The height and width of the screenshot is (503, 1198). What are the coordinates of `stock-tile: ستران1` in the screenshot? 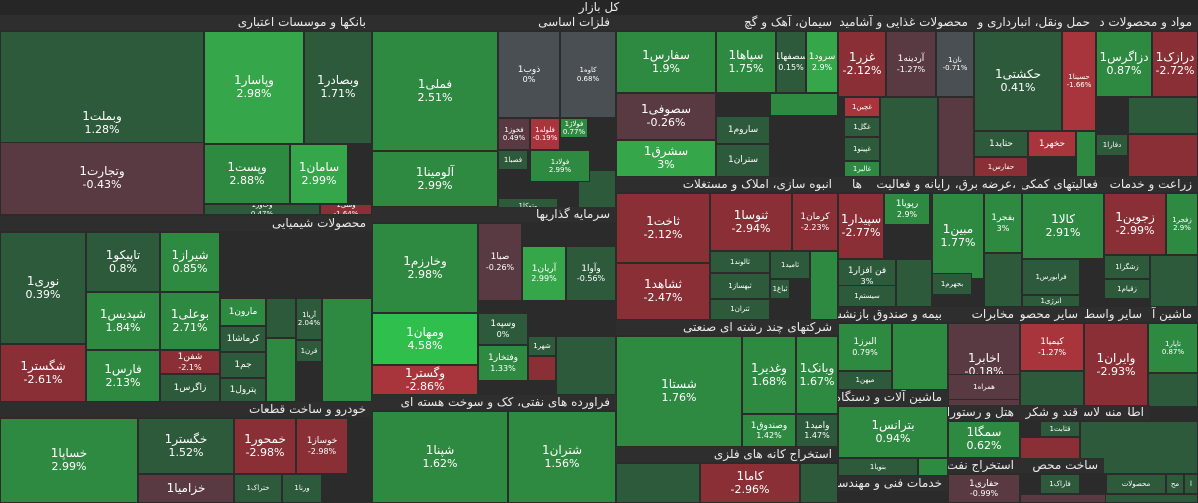 It's located at (743, 160).